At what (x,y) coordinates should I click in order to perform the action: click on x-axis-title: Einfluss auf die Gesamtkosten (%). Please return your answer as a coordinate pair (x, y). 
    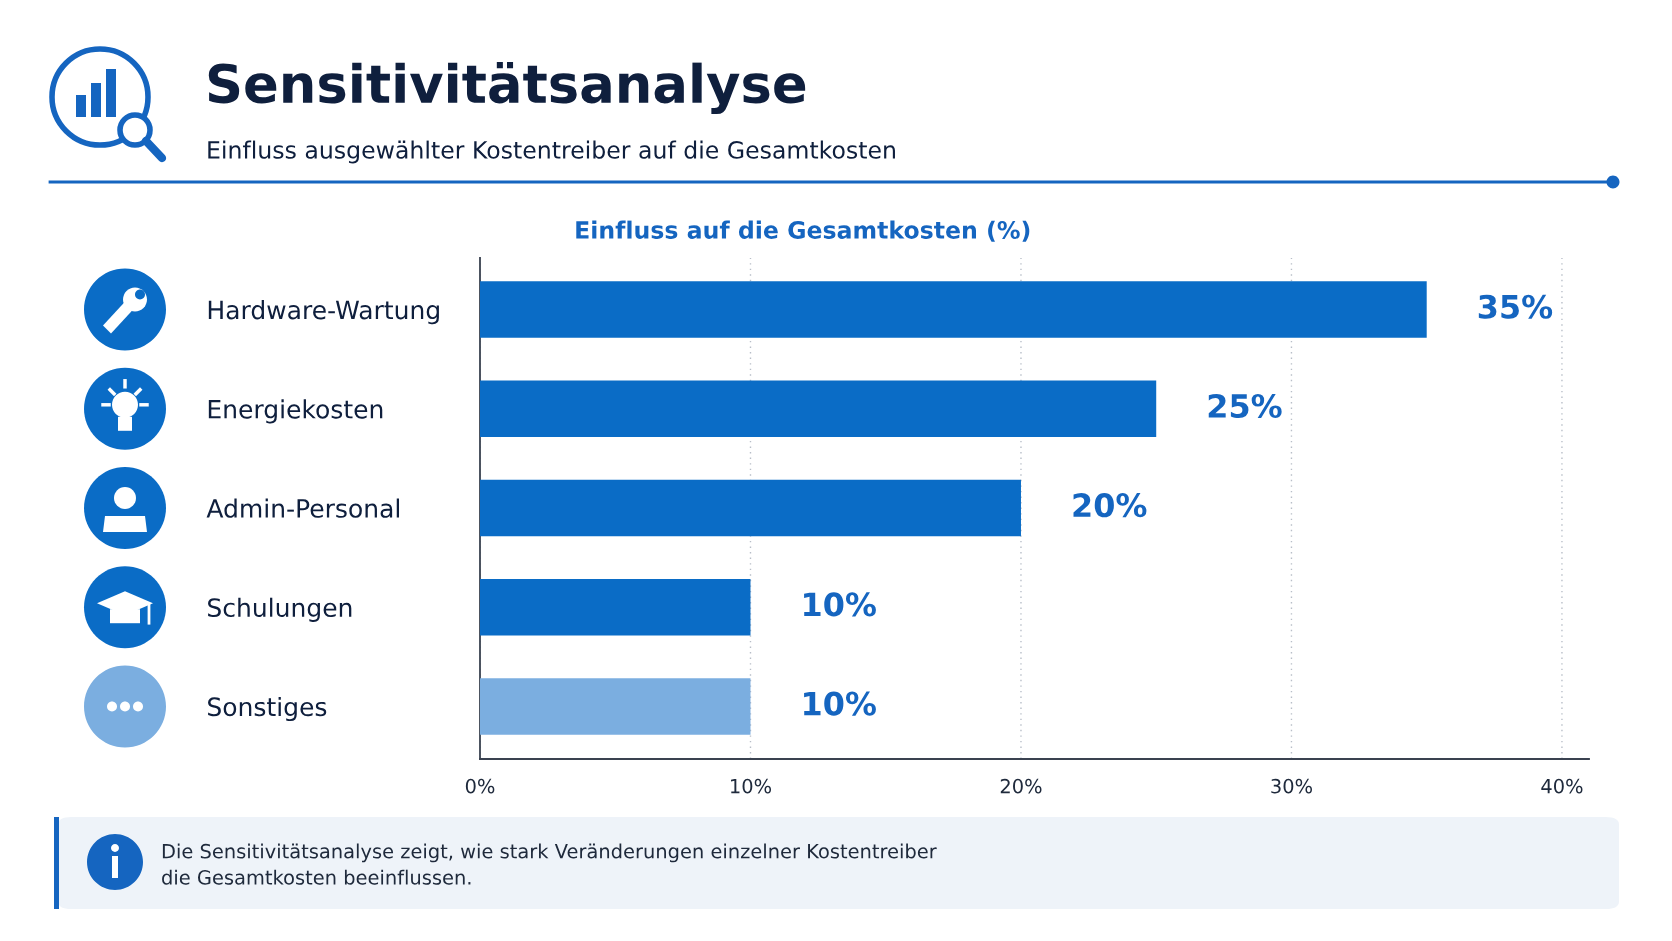
    Looking at the image, I should click on (803, 231).